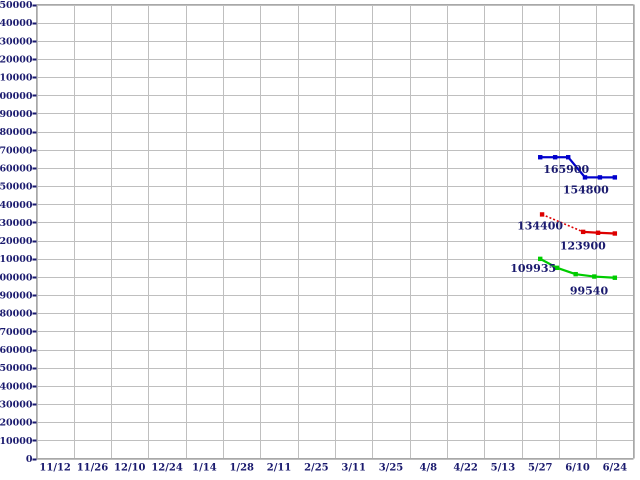 This screenshot has height=480, width=640. I want to click on data-series-layer, so click(578, 217).